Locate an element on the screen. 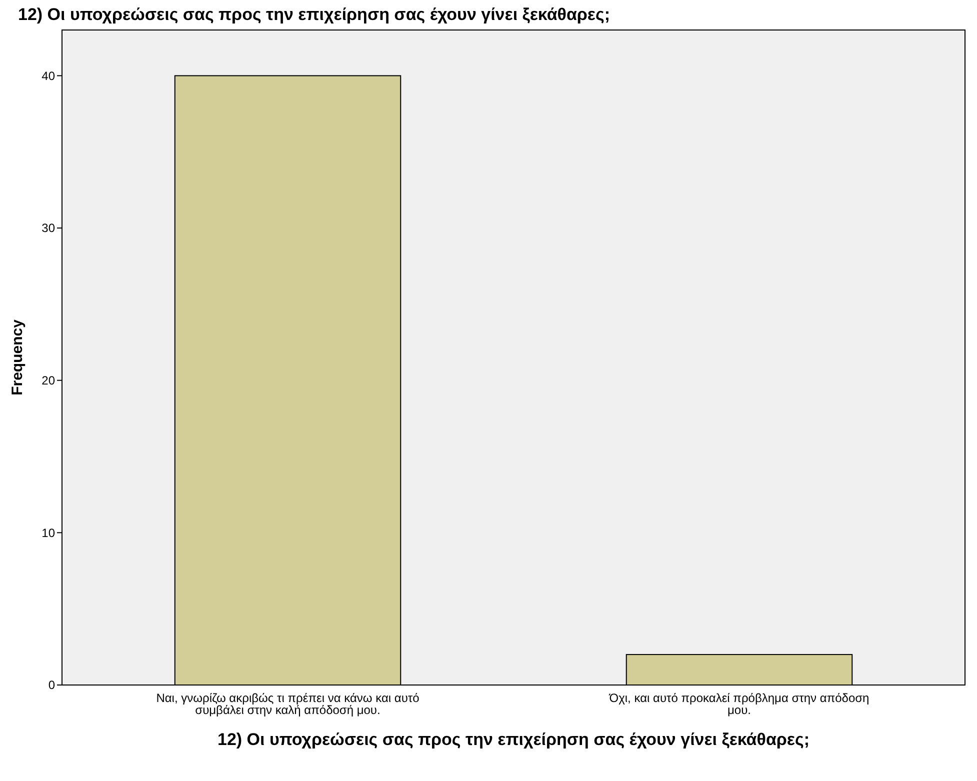 The image size is (977, 781). x-tick-label: Όχι, και αυτό προκαλεί πρόβλημα στην απόδοση μου. is located at coordinates (739, 704).